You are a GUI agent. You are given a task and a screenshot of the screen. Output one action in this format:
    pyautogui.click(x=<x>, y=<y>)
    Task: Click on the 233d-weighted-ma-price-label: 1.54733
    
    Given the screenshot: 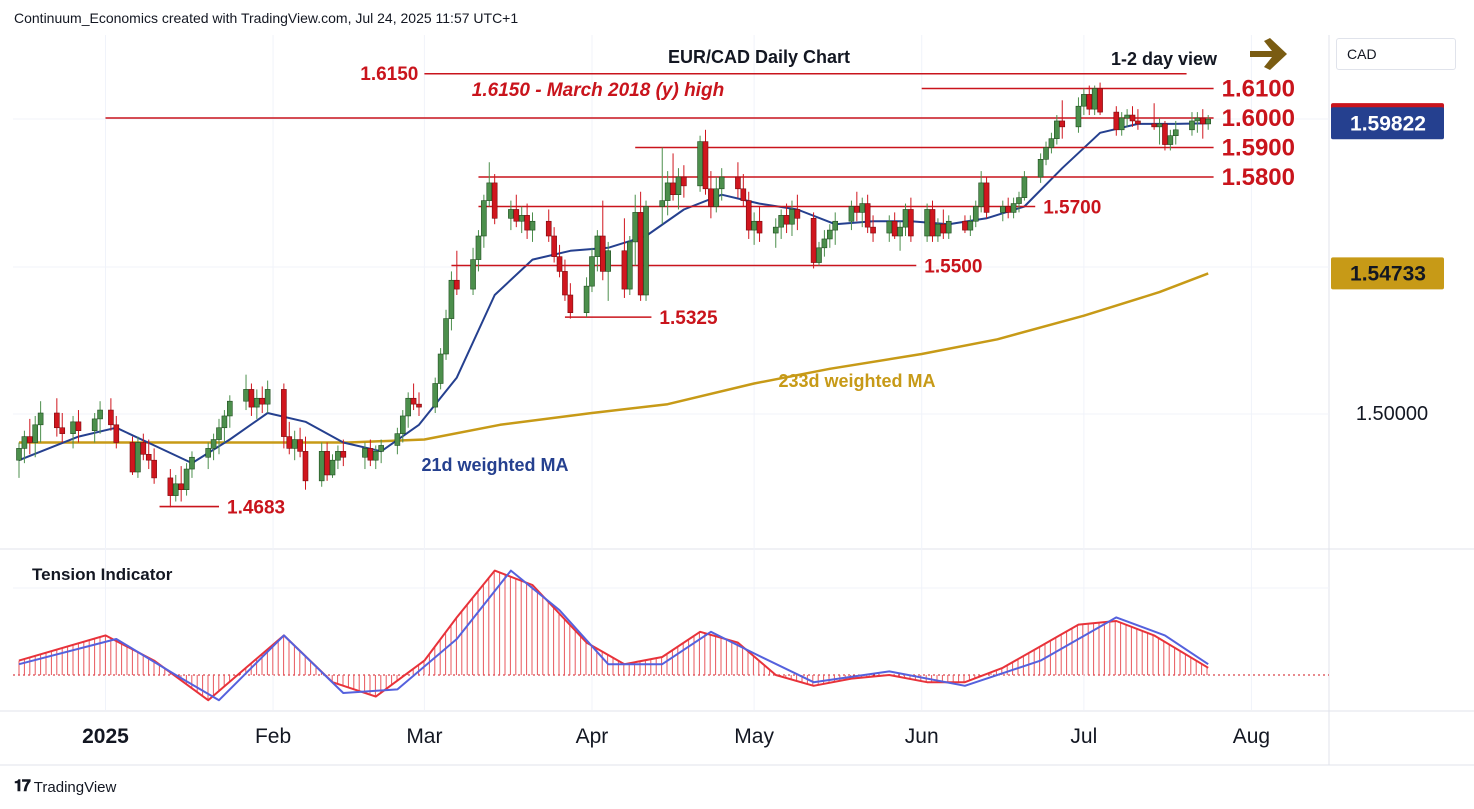 What is the action you would take?
    pyautogui.click(x=1388, y=273)
    